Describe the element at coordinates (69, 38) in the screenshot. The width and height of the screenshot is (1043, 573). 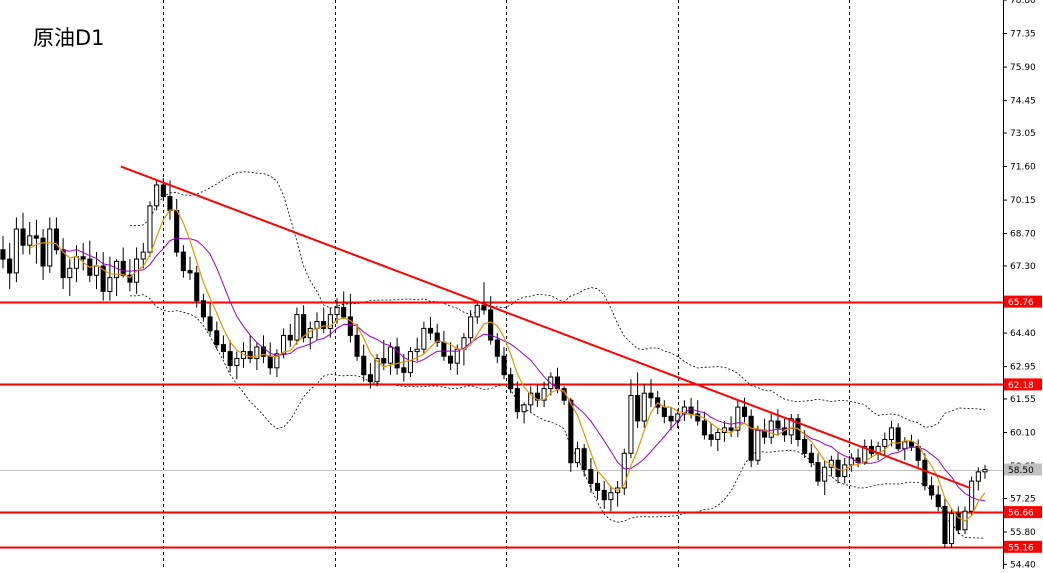
I see `chart-title: 原油D1` at that location.